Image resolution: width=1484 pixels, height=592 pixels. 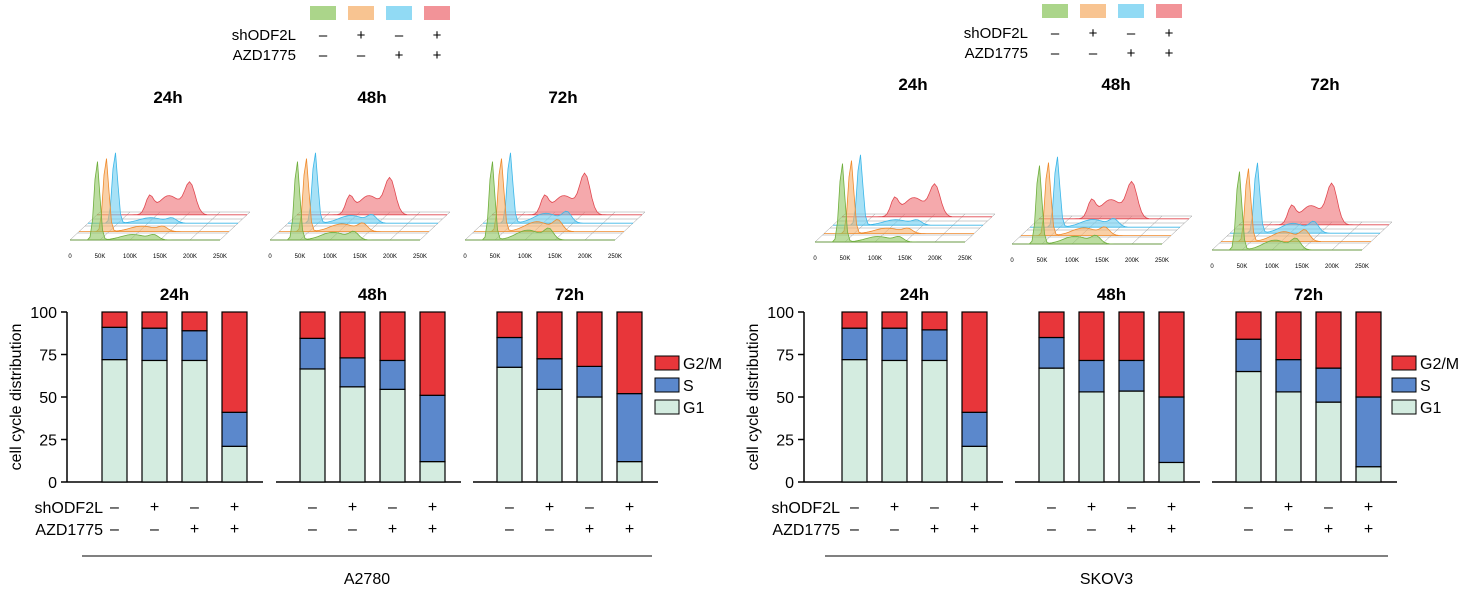 I want to click on histogram-1: 0 50K 100K 150K 200K 250K, so click(x=1101, y=210).